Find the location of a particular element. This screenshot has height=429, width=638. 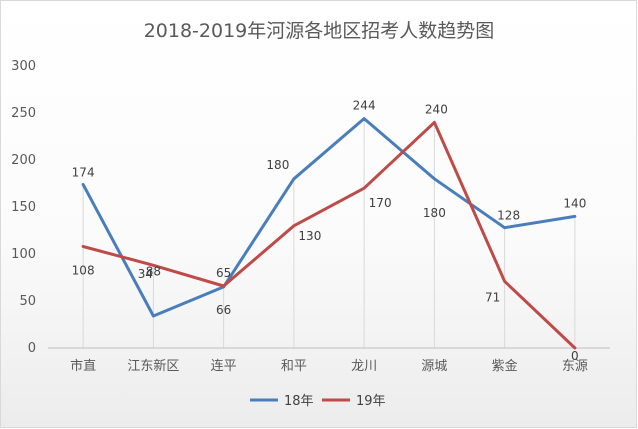

x-tick-label: 紫金 is located at coordinates (505, 366).